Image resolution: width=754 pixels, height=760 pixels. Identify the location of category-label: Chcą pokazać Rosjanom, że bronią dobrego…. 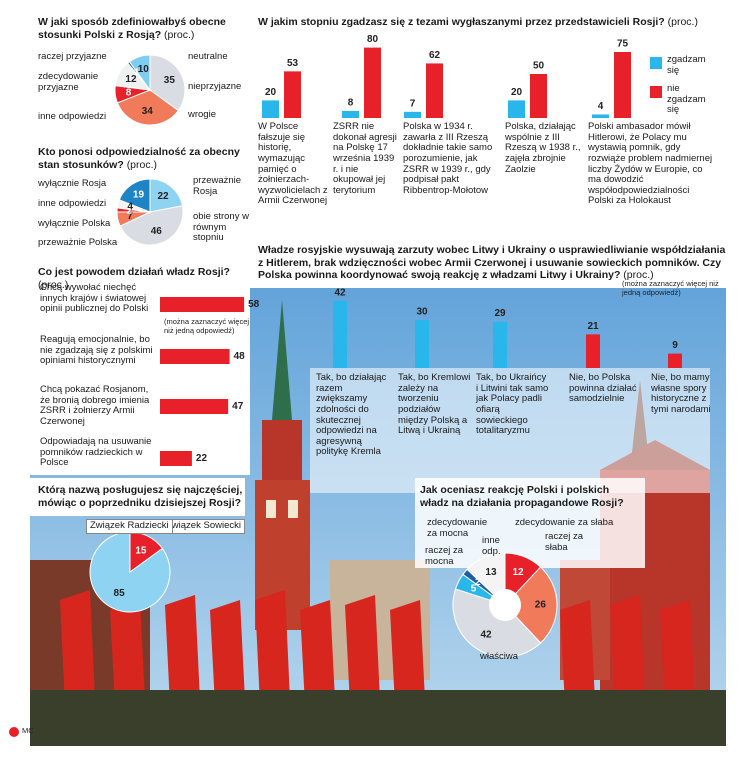
(95, 405).